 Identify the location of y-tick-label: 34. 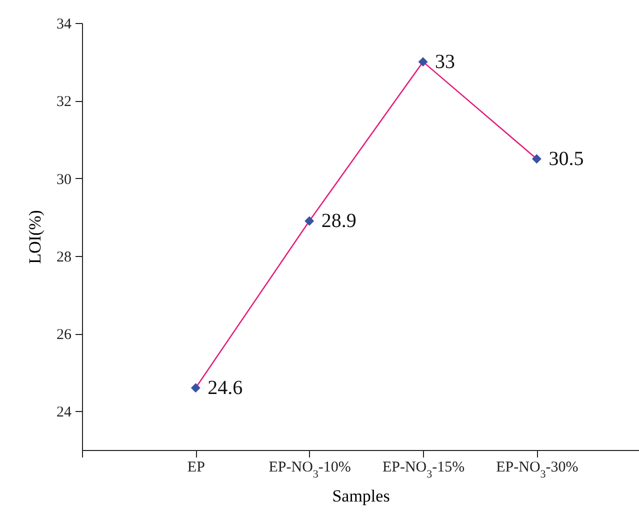
(64, 24).